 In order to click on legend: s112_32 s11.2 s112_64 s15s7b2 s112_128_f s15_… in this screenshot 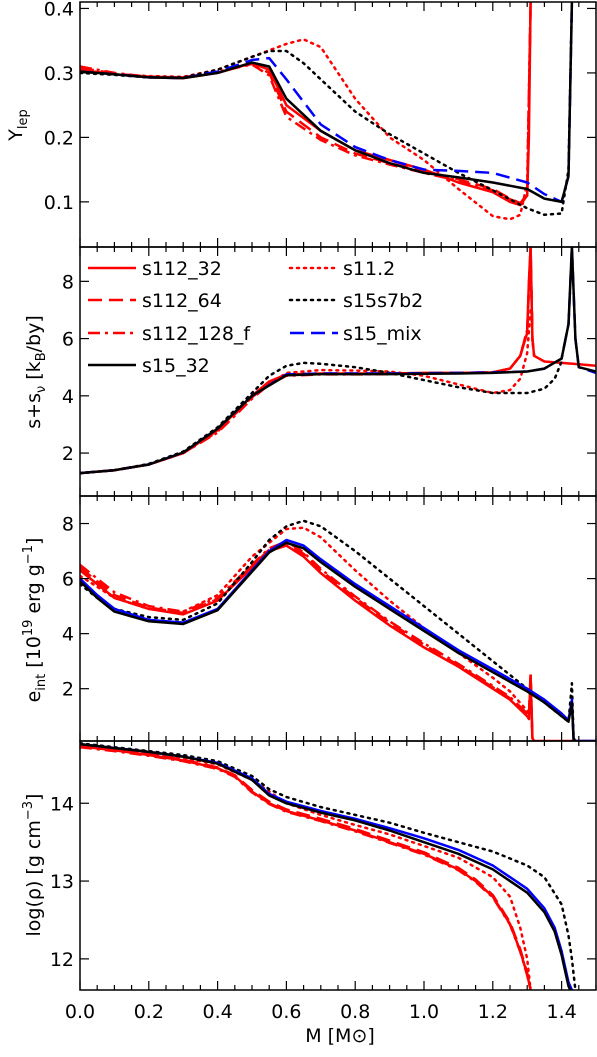, I will do `click(255, 317)`.